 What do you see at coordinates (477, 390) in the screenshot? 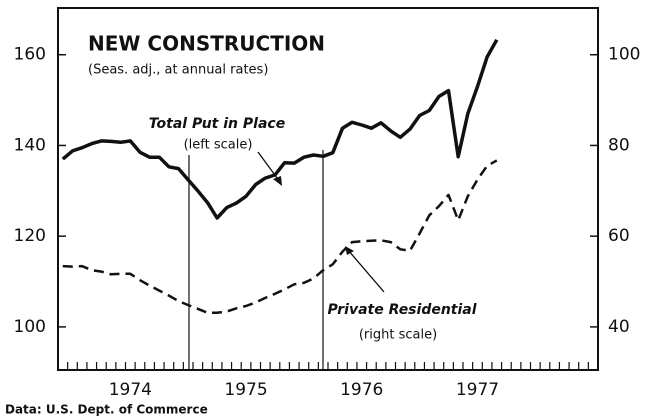
I see `x-tick-label: 1977` at bounding box center [477, 390].